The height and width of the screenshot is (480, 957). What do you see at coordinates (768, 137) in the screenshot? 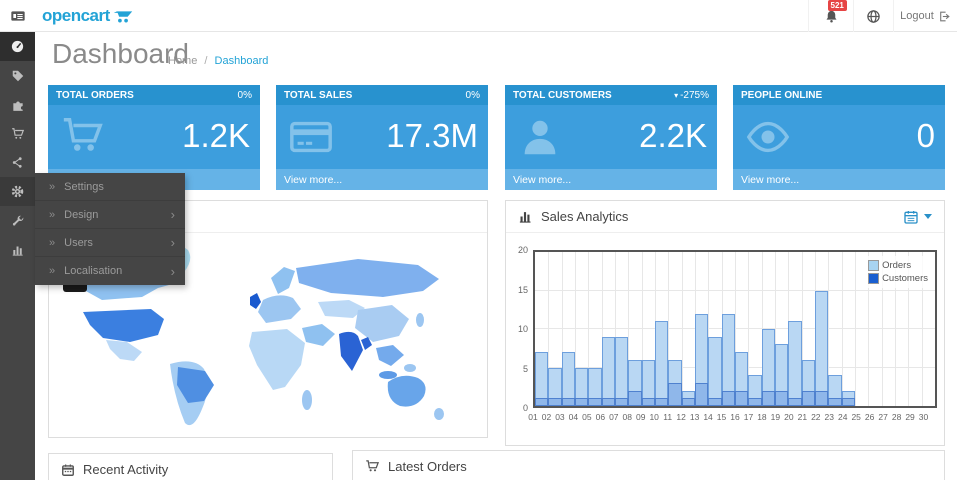
I see `eye-icon` at bounding box center [768, 137].